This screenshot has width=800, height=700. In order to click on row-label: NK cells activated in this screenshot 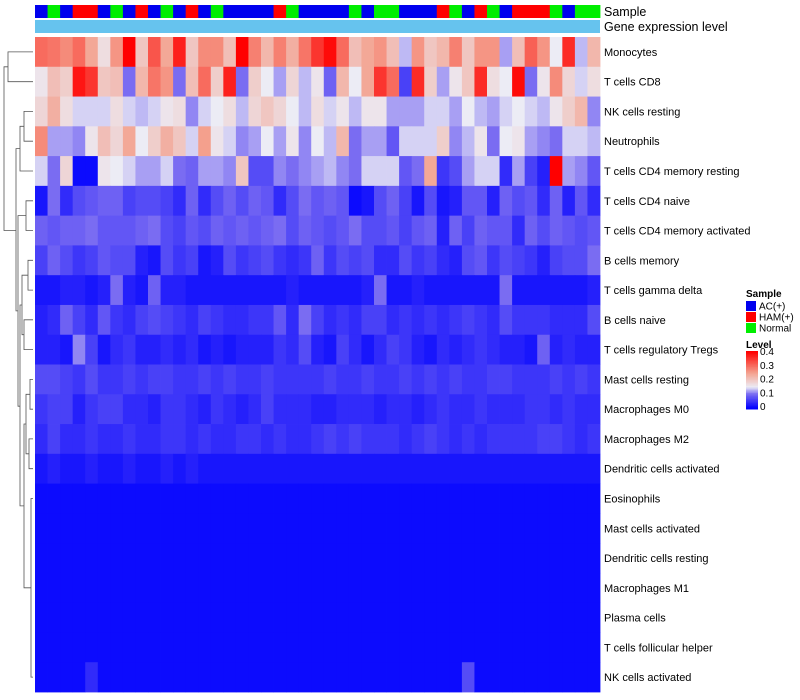, I will do `click(647, 678)`.